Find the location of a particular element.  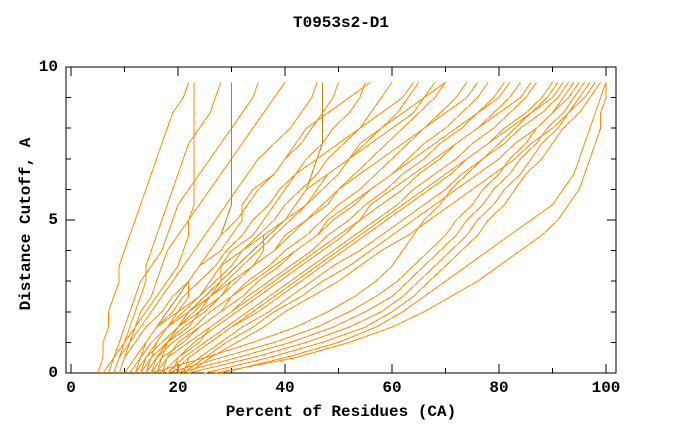

chart-title: T0953s2-D1 is located at coordinates (340, 23).